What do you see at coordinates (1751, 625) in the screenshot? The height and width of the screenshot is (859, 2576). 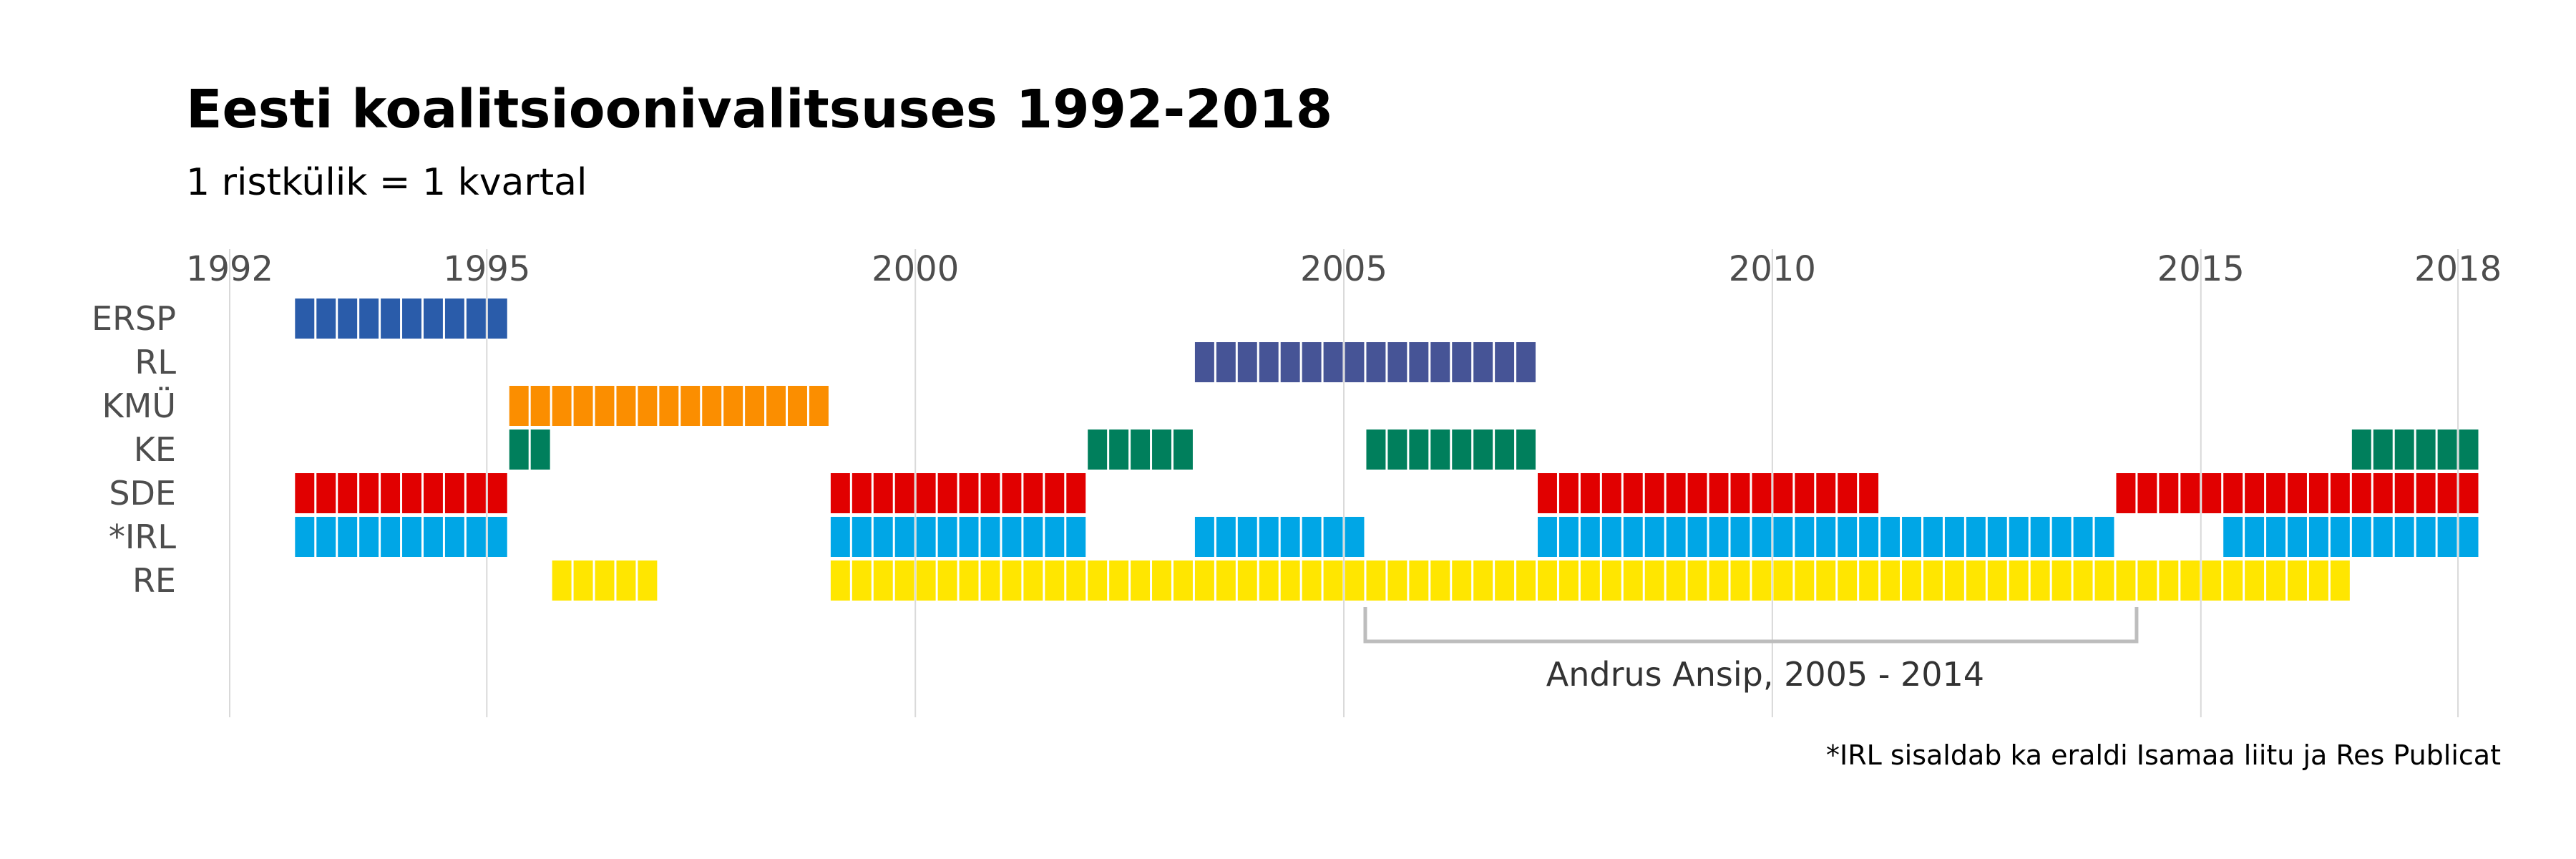 I see `ansip-bracket-line` at bounding box center [1751, 625].